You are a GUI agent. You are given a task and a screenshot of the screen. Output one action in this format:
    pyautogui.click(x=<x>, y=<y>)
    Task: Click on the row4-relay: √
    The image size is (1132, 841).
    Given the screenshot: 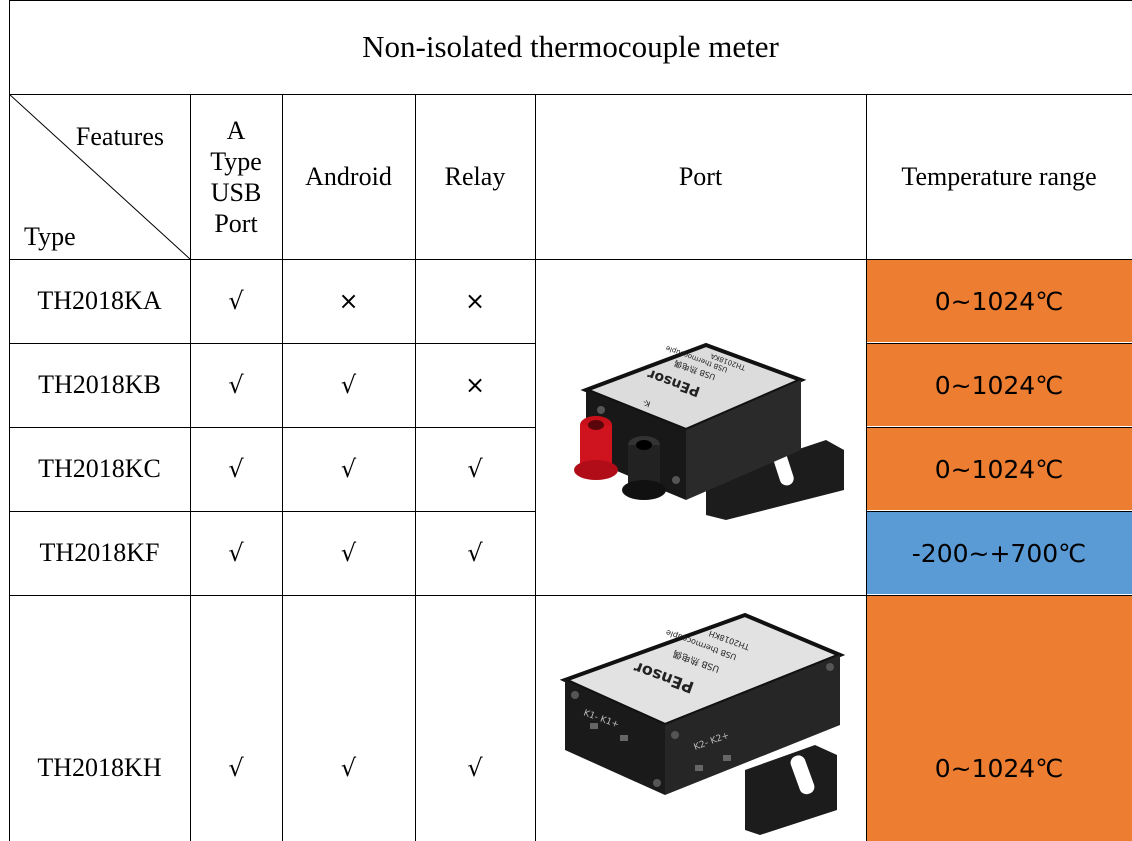 What is the action you would take?
    pyautogui.click(x=475, y=553)
    